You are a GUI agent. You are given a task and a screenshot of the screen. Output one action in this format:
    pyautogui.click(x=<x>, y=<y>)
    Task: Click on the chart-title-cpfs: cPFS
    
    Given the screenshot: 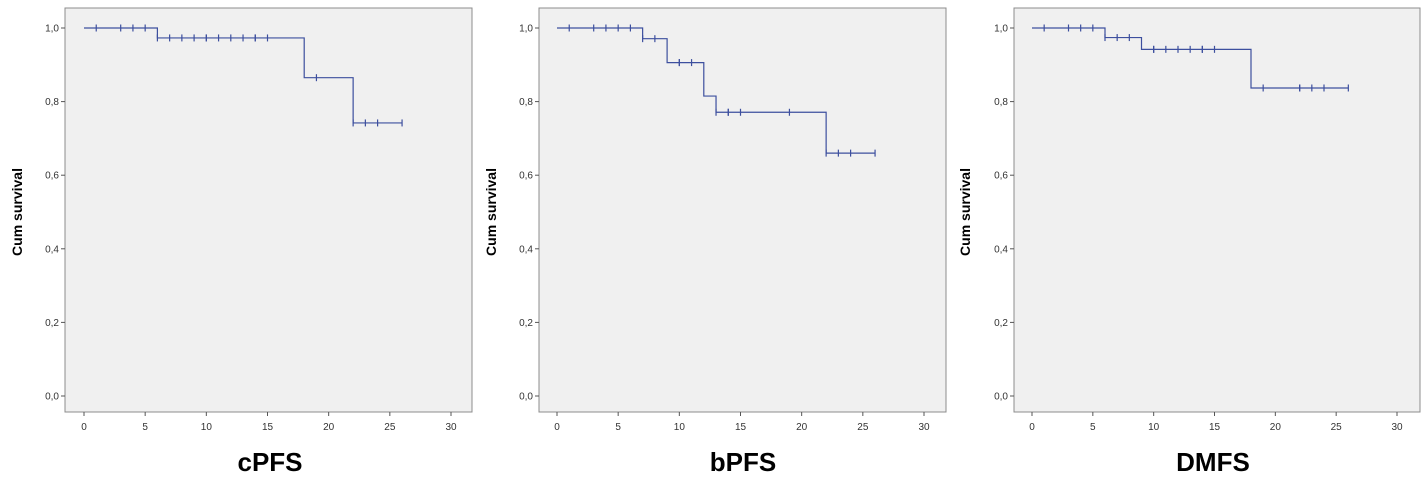 What is the action you would take?
    pyautogui.click(x=270, y=462)
    